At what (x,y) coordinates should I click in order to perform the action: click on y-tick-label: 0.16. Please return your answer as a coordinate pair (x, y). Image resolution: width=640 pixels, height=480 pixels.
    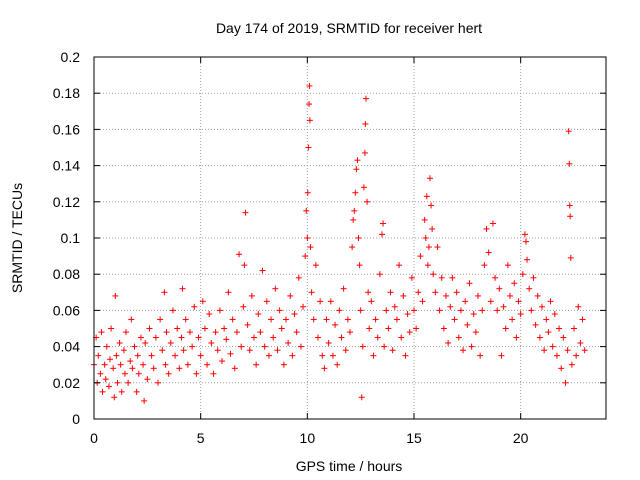
    Looking at the image, I should click on (66, 129).